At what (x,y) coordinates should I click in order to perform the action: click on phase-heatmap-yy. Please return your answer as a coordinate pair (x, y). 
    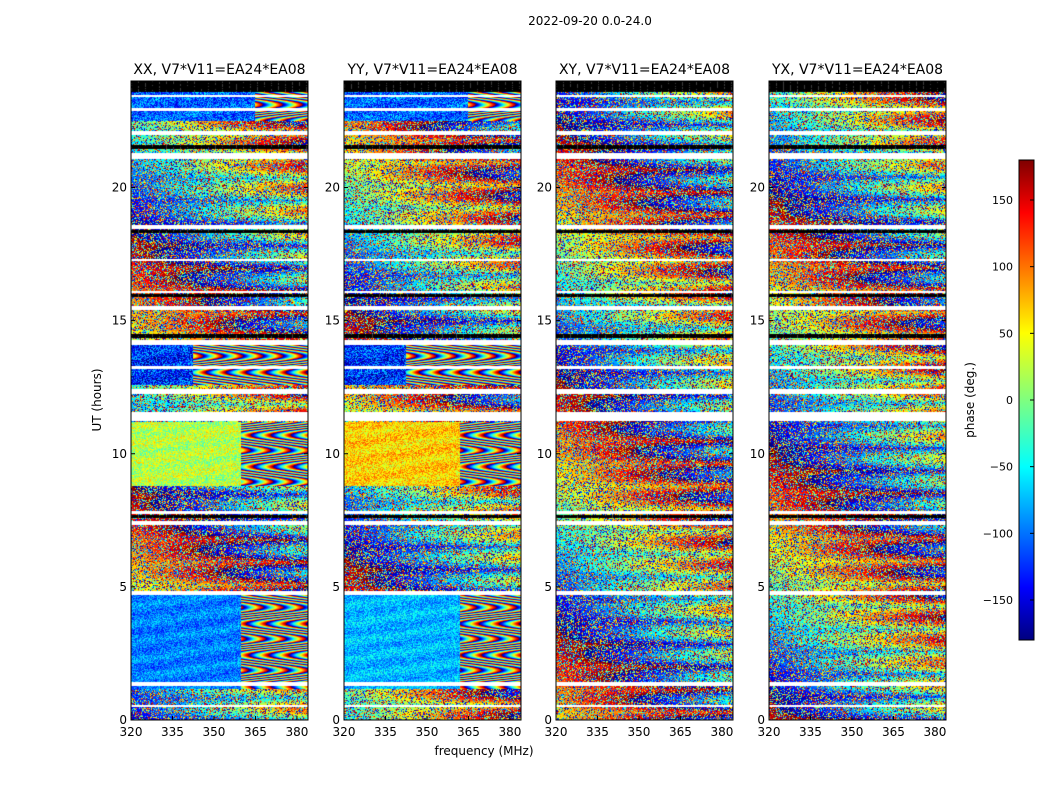
    Looking at the image, I should click on (432, 400).